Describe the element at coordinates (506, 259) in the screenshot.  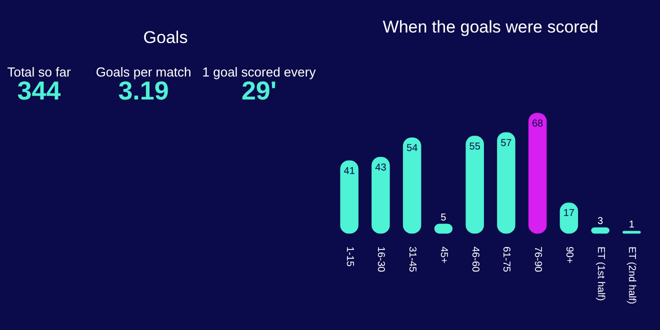
I see `x-tick-label: 61-75` at that location.